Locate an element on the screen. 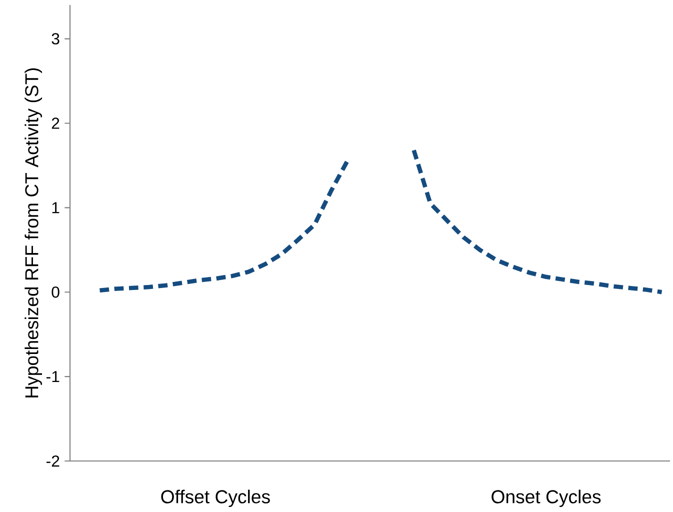  y-tick-label: 1 is located at coordinates (56, 208).